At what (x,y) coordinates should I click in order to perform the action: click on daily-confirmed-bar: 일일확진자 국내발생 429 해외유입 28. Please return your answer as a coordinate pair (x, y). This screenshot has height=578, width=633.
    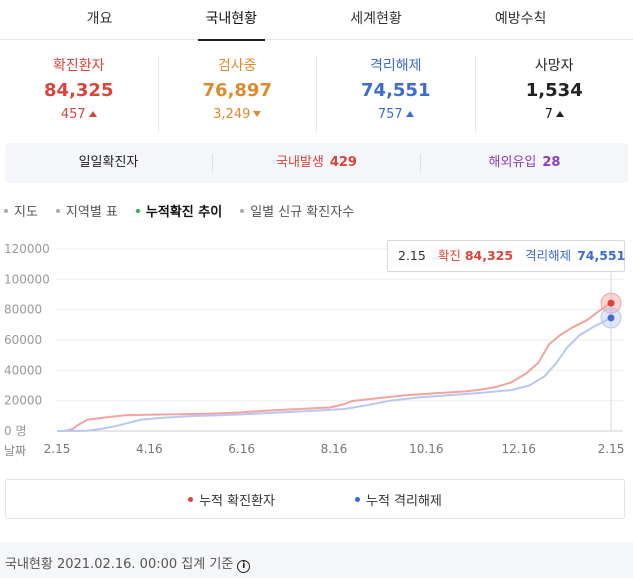
    Looking at the image, I should click on (316, 163).